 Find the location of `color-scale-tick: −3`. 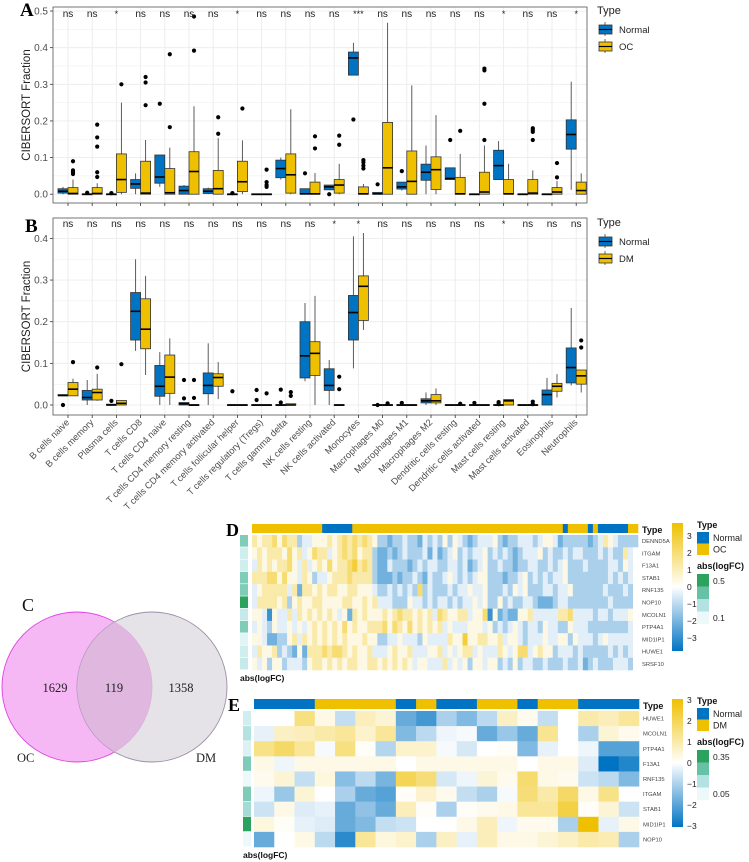

color-scale-tick: −3 is located at coordinates (692, 826).